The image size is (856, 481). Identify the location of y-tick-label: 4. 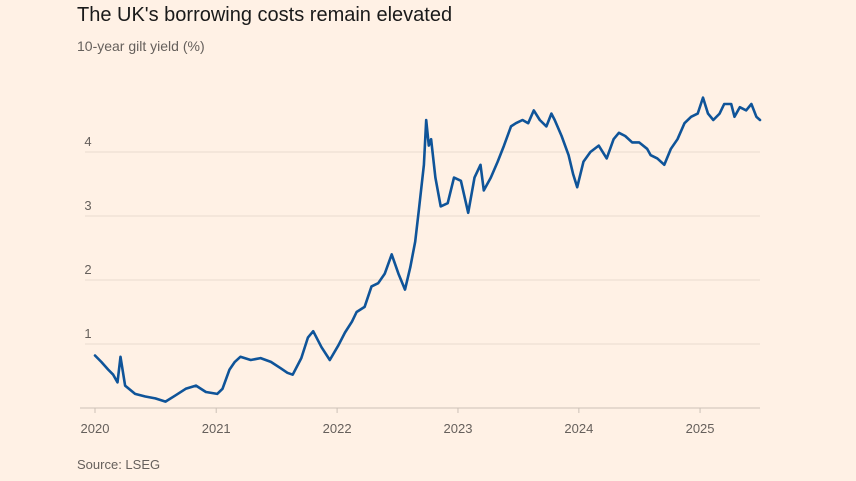
(87, 141).